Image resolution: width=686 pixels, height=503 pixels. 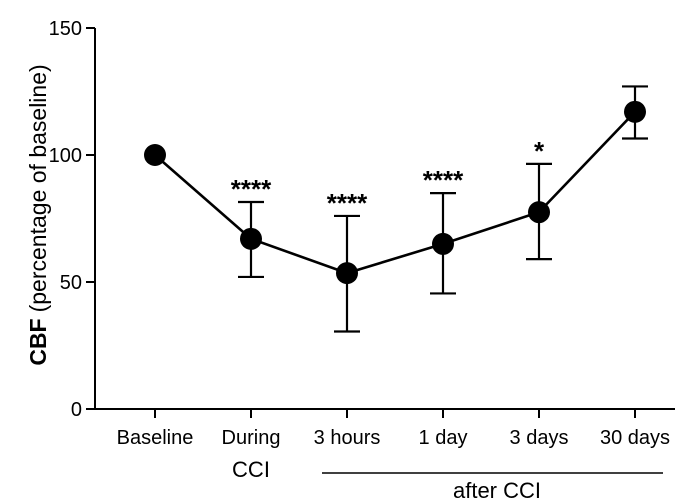 What do you see at coordinates (65, 156) in the screenshot?
I see `y-tick-label: 100` at bounding box center [65, 156].